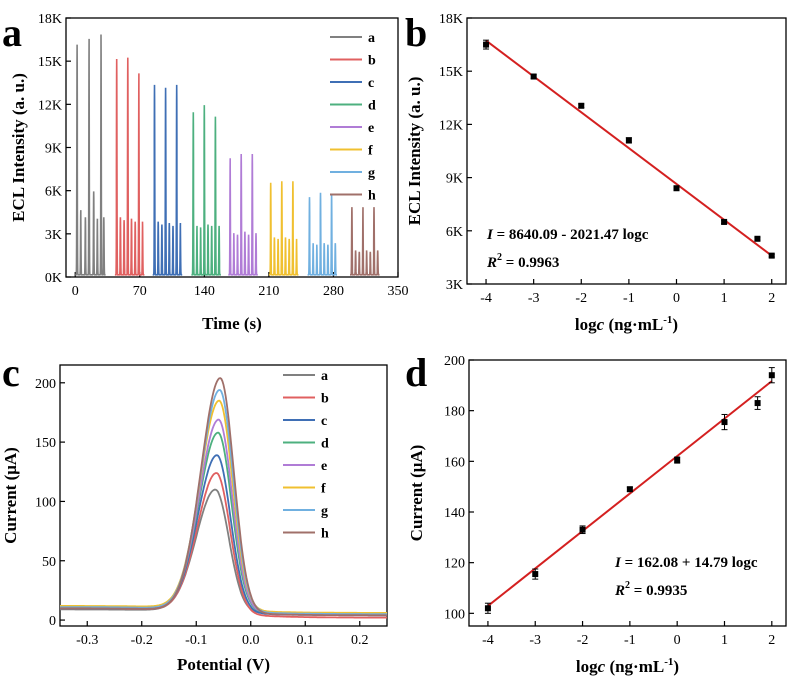 This screenshot has height=680, width=800. I want to click on x-tick-label: 210, so click(268, 291).